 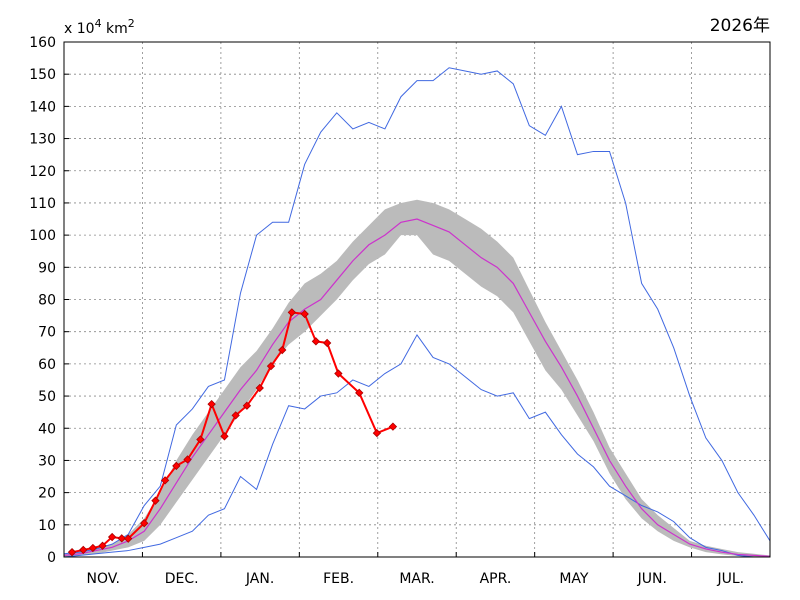 I want to click on x-month-label: JUL., so click(x=730, y=579).